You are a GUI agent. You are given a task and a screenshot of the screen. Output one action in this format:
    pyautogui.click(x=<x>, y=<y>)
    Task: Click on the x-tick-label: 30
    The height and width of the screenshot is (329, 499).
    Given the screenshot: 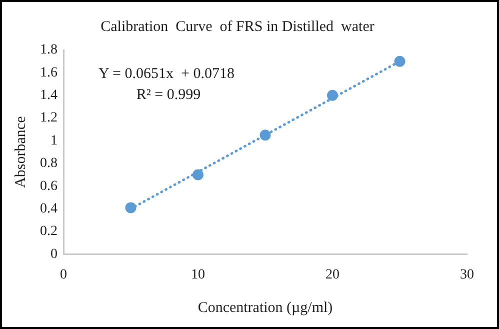 What is the action you would take?
    pyautogui.click(x=467, y=274)
    